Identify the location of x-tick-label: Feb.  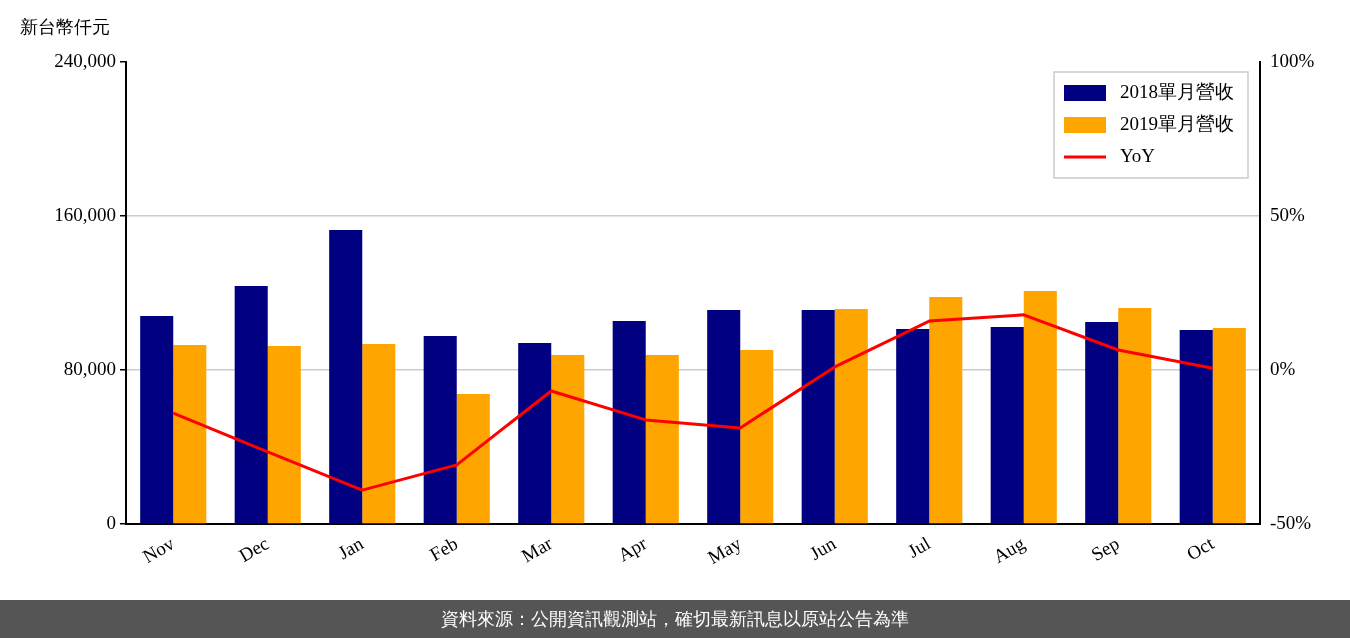
(444, 548).